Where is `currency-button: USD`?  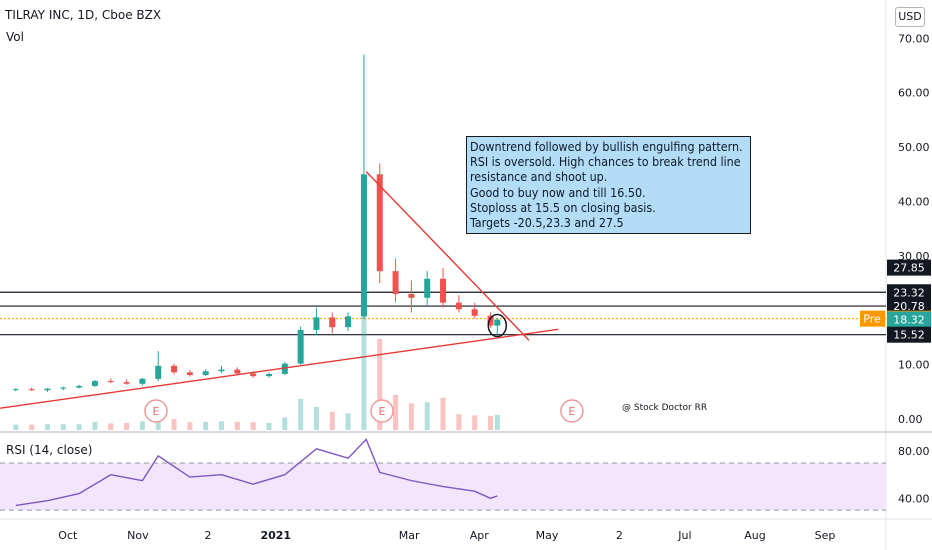
currency-button: USD is located at coordinates (910, 17).